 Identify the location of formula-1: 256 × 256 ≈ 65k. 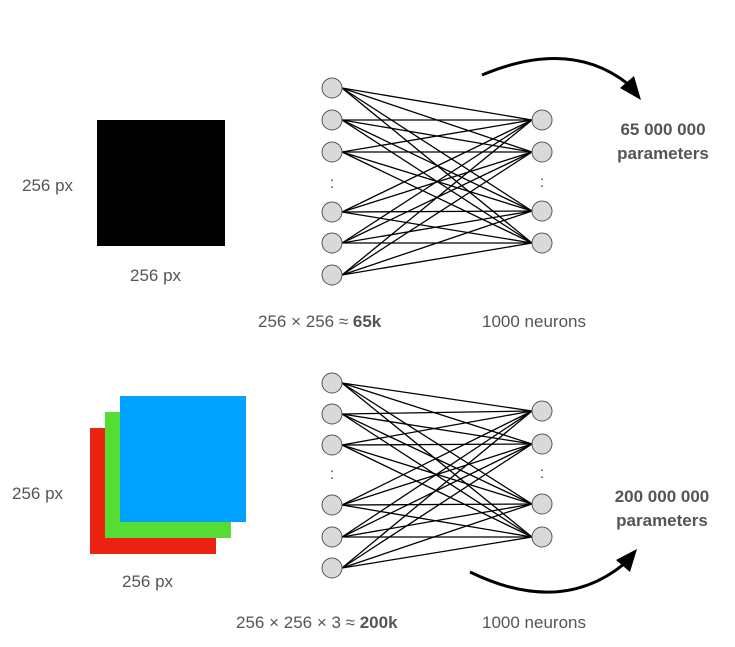
(319, 322).